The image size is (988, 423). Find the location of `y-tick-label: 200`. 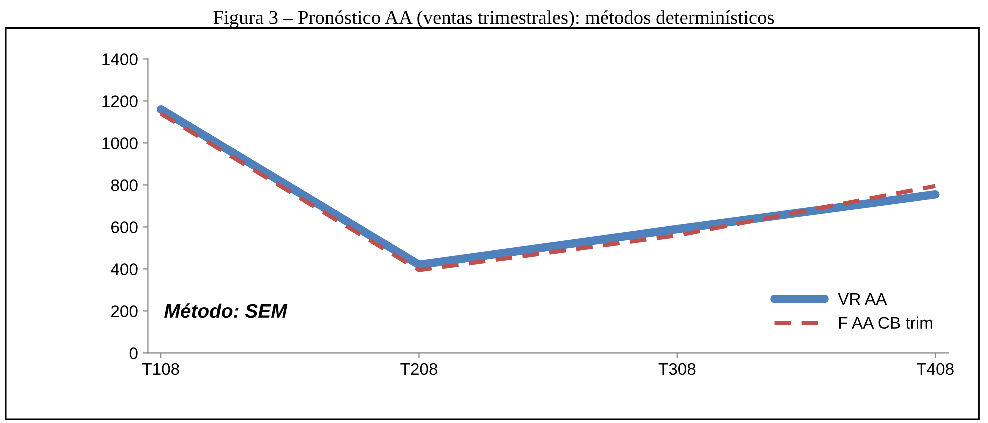

y-tick-label: 200 is located at coordinates (125, 312).